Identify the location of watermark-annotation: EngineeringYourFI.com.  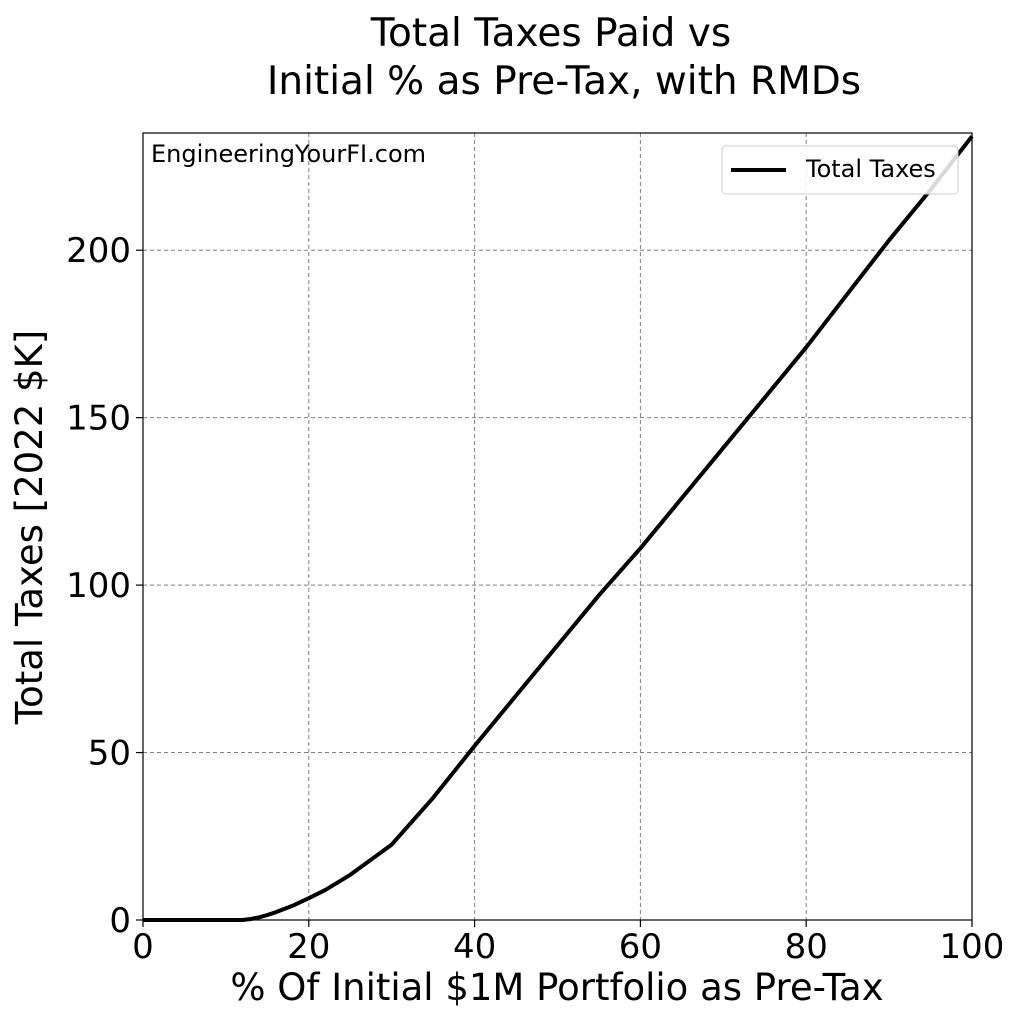
(288, 154).